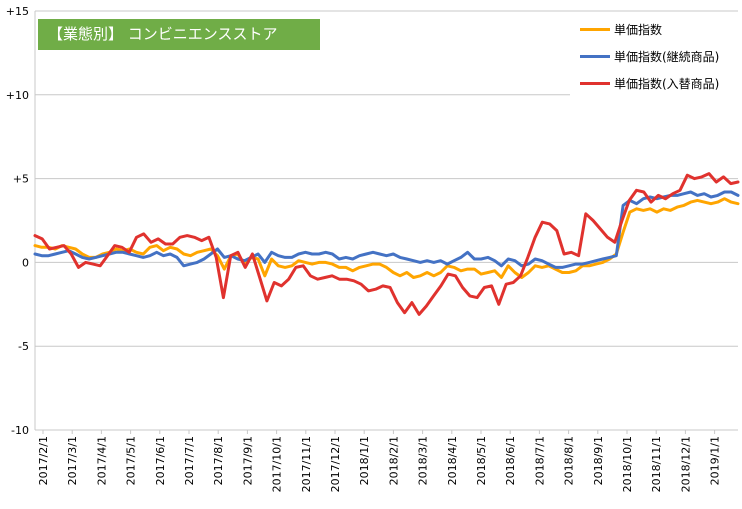 This screenshot has width=742, height=509. I want to click on y-tick-label: +10, so click(17, 95).